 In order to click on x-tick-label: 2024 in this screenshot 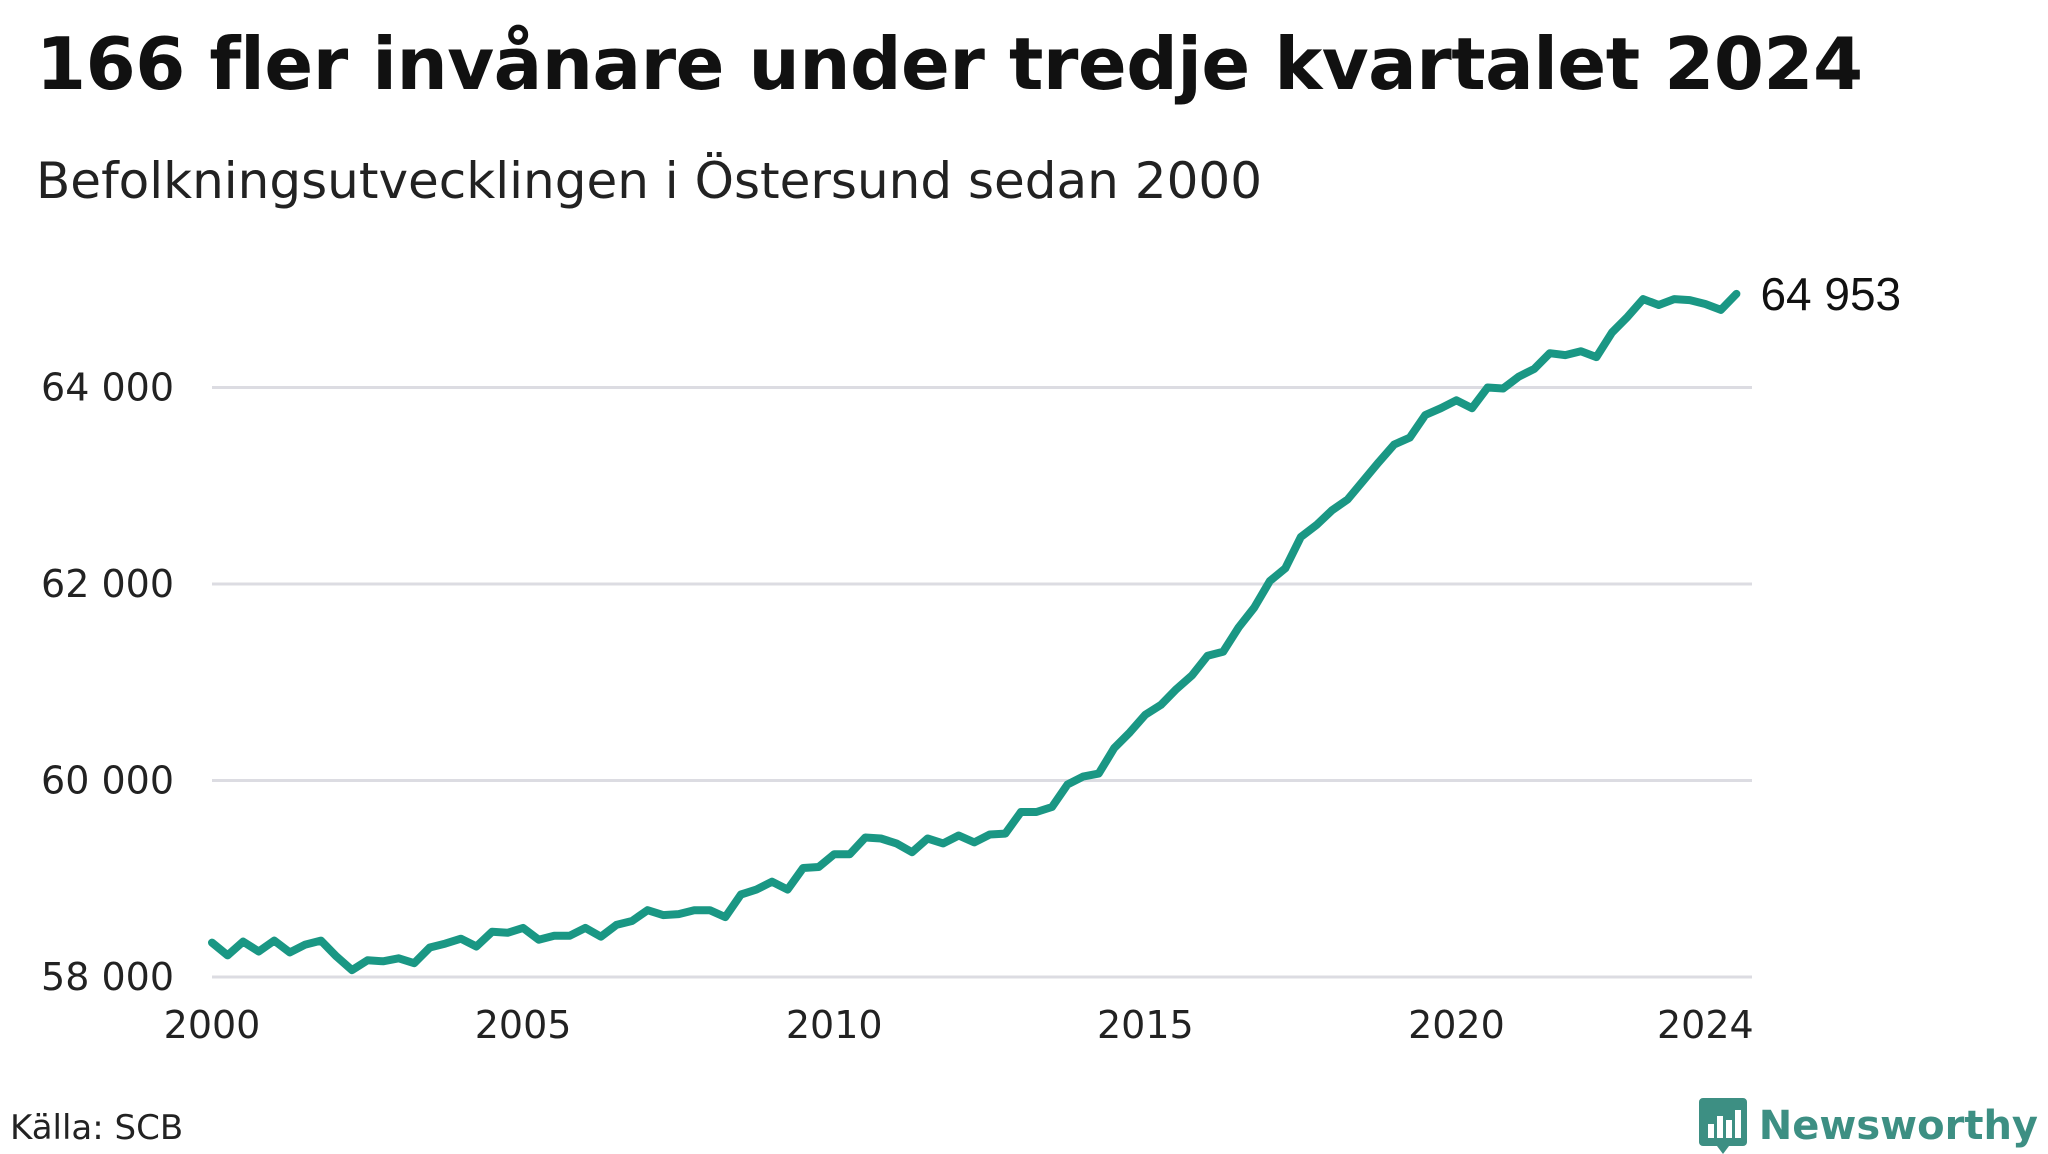, I will do `click(1705, 1025)`.